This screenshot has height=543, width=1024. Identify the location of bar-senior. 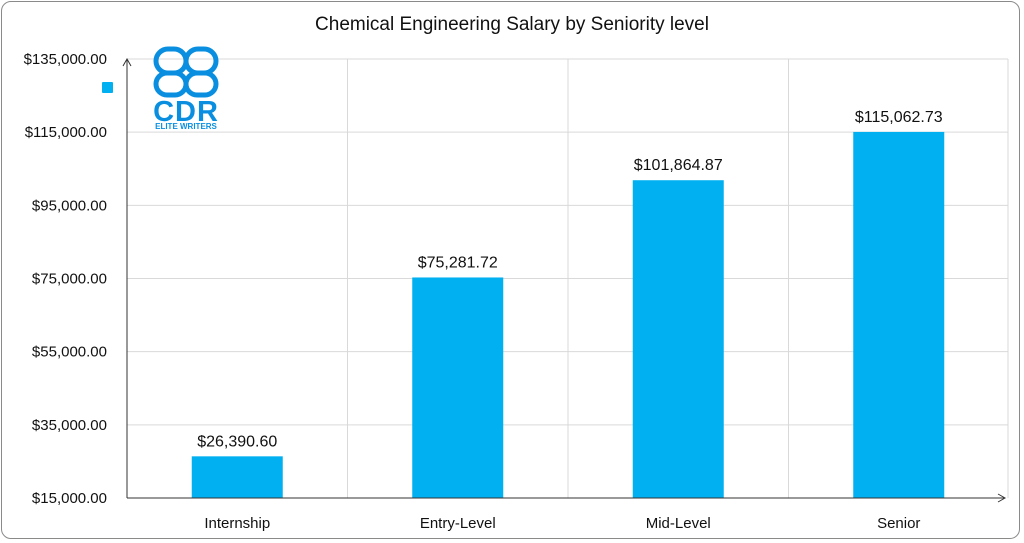
(899, 314).